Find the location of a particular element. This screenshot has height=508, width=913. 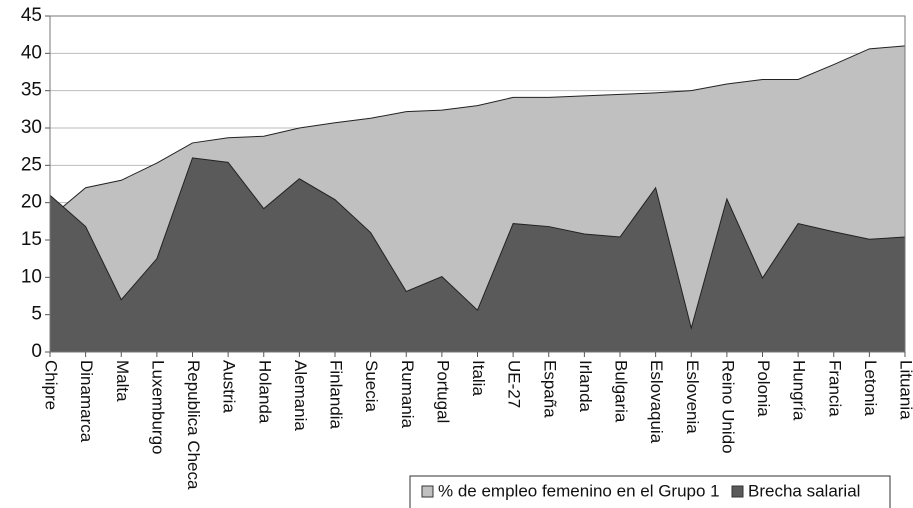

x-tick-label: Holanda is located at coordinates (264, 392).